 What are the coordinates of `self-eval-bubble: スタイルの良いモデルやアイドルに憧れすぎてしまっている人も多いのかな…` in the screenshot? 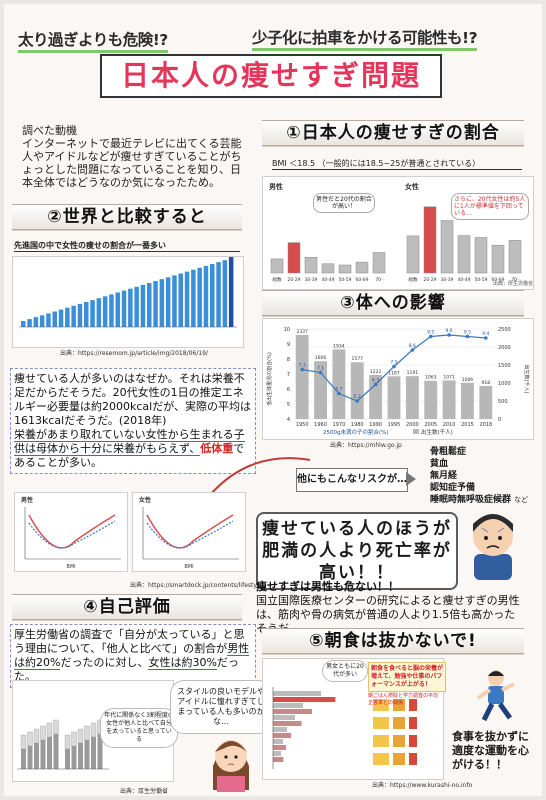 It's located at (221, 707).